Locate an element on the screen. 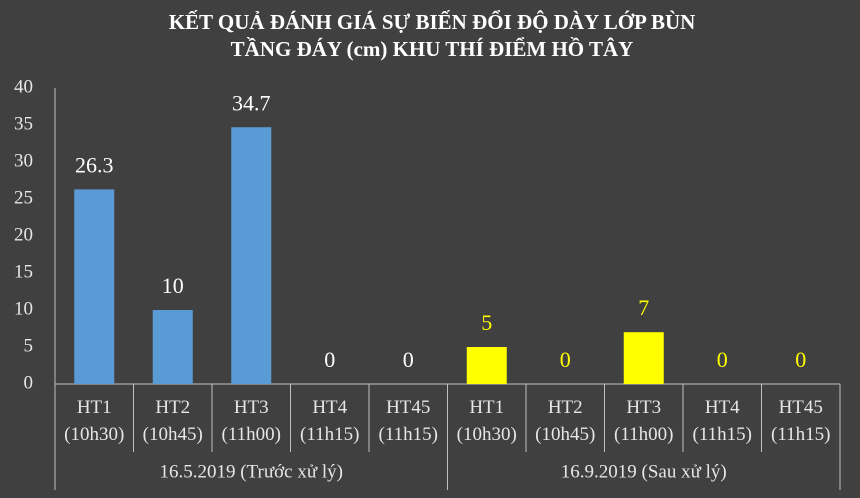 The height and width of the screenshot is (498, 860). data-label: 34.7 is located at coordinates (251, 102).